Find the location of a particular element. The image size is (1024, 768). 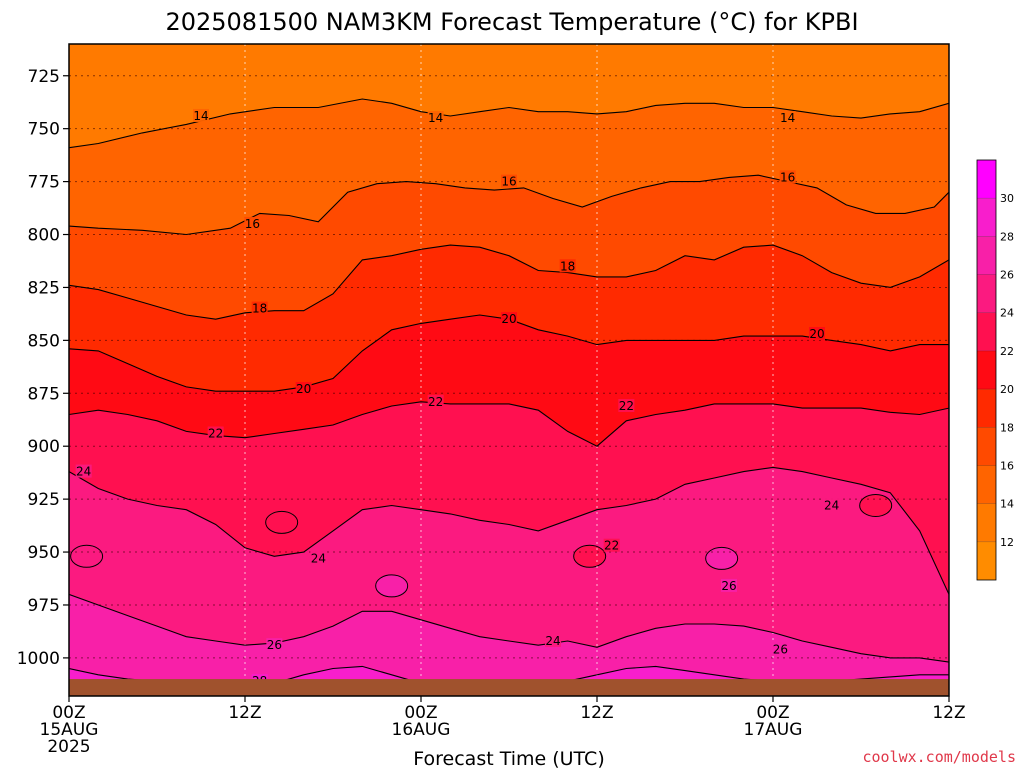

contour-label-18: 24 is located at coordinates (831, 505).